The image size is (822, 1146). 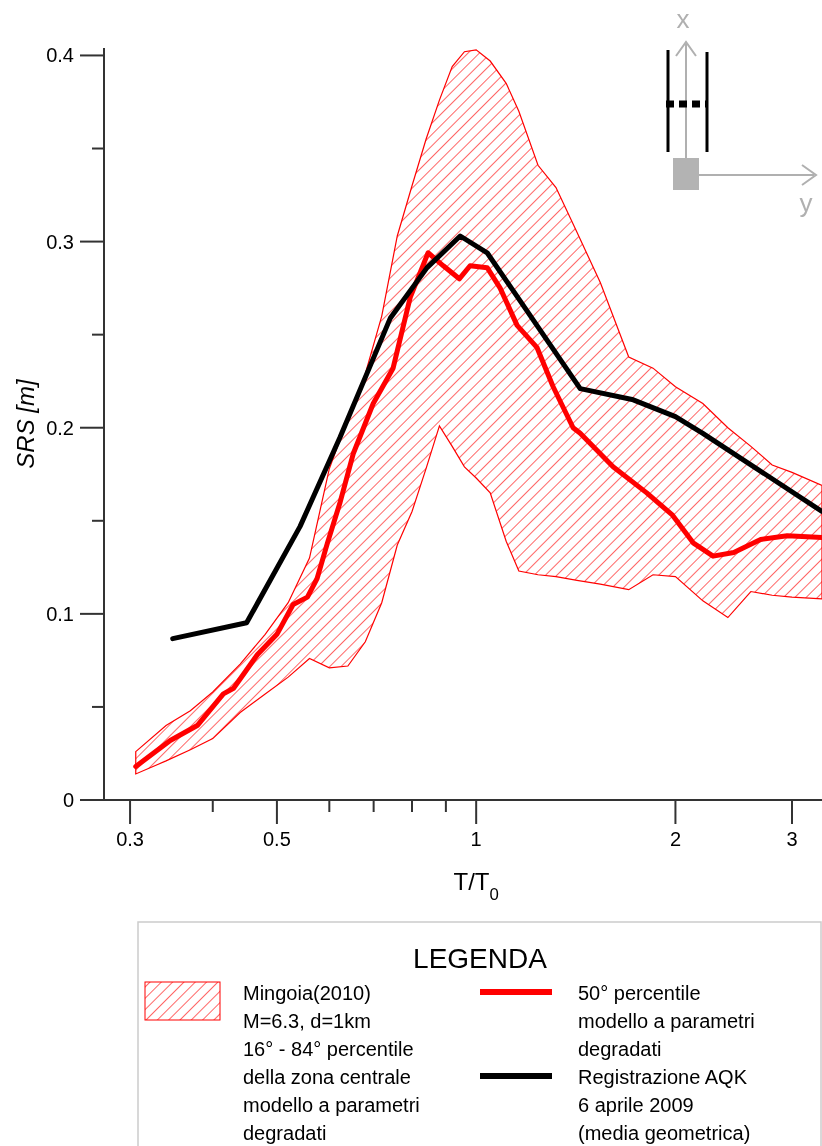 I want to click on legend-label: Mingoia(2010) M=6.3, d=1km 16° - 84° percentile della zona centrale modello a parametri degradati, so click(x=331, y=1063).